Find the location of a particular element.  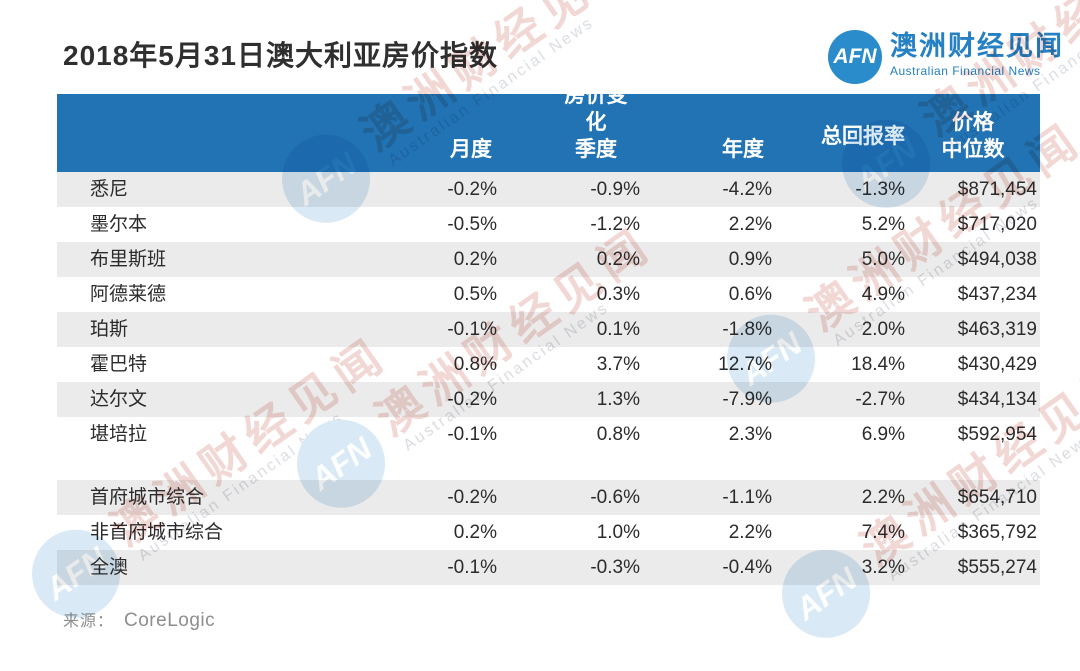

table-row: 非首府城市综合 0.2% 1.0% 2.2% 7.4% $365,792 is located at coordinates (548, 532).